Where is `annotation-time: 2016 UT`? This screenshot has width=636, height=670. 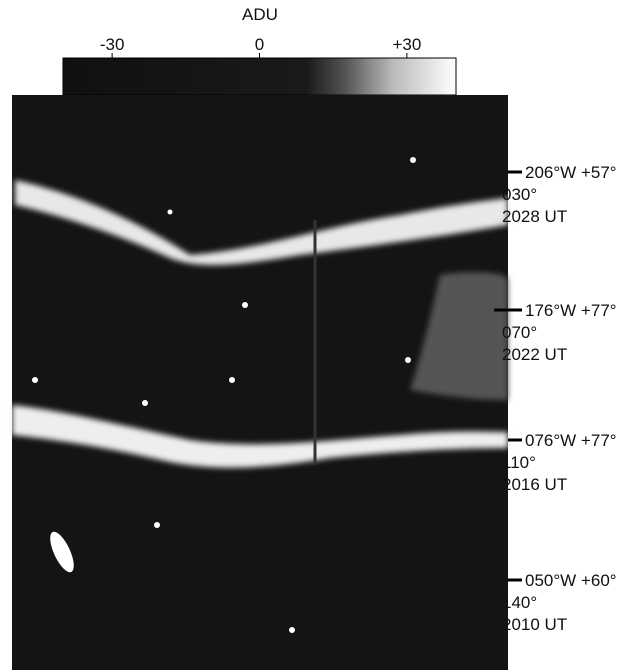 annotation-time: 2016 UT is located at coordinates (534, 484).